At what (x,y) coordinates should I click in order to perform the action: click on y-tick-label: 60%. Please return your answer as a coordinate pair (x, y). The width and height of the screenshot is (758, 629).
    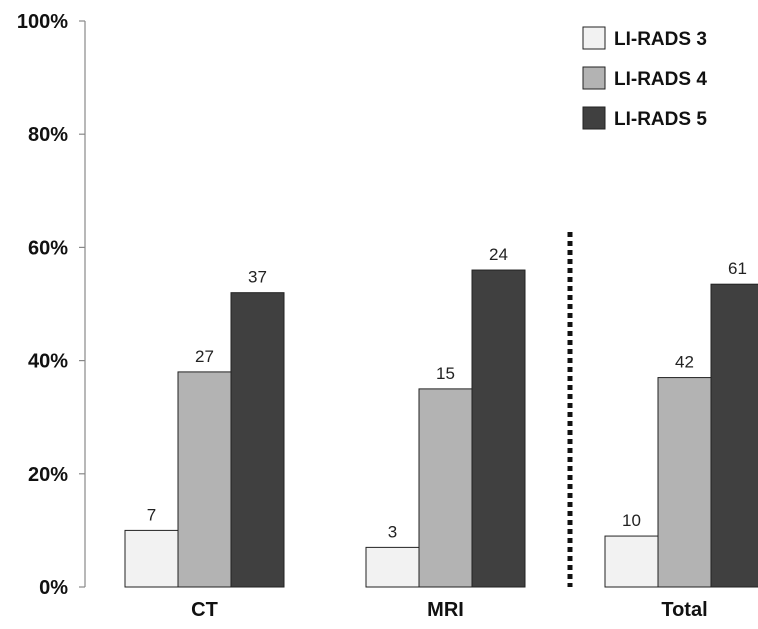
    Looking at the image, I should click on (48, 248).